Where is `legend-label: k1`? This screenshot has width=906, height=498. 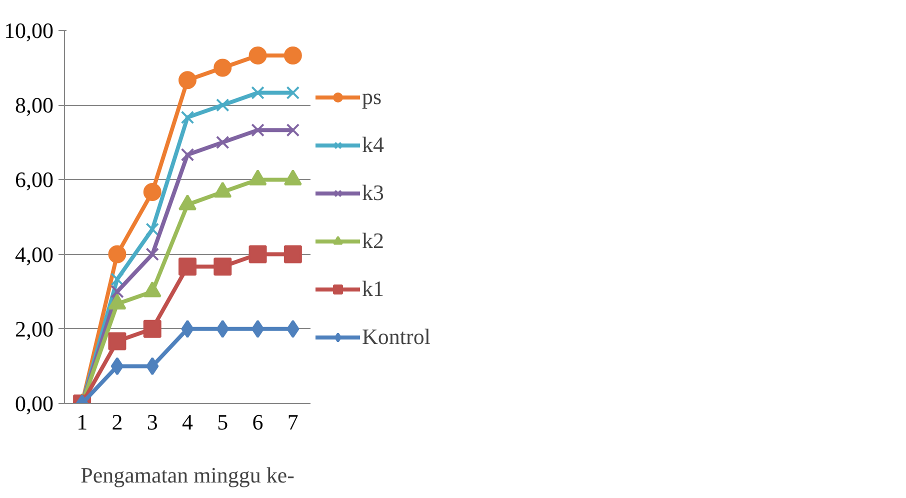
legend-label: k1 is located at coordinates (373, 289).